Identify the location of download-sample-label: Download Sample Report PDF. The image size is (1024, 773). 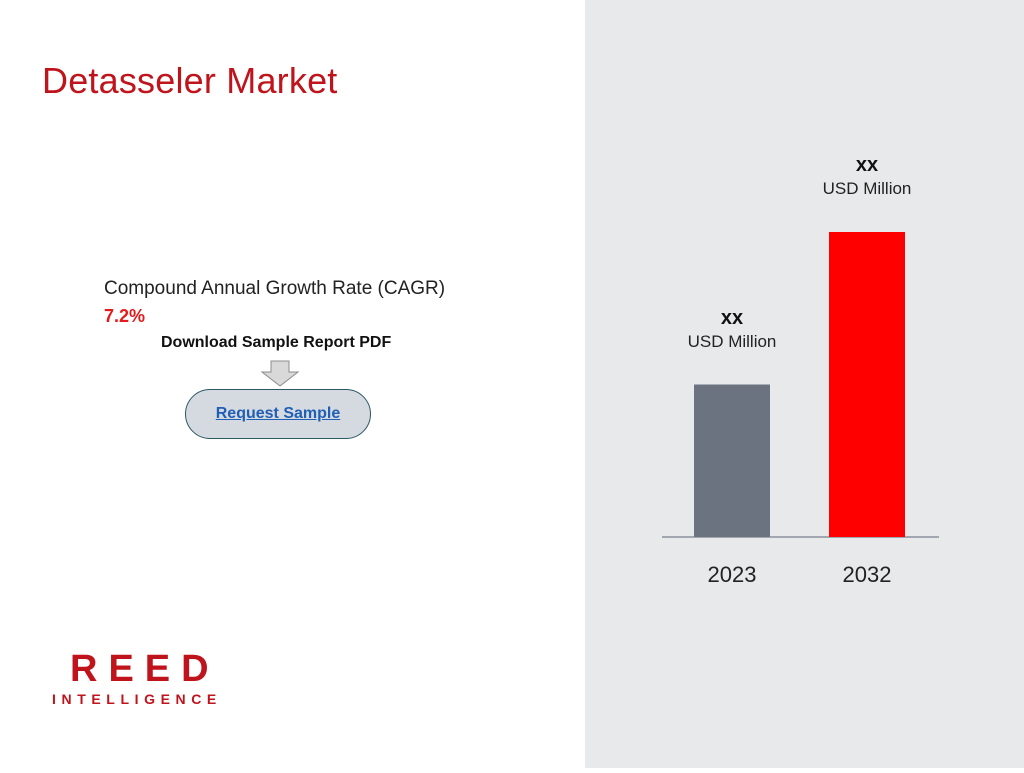
(276, 342).